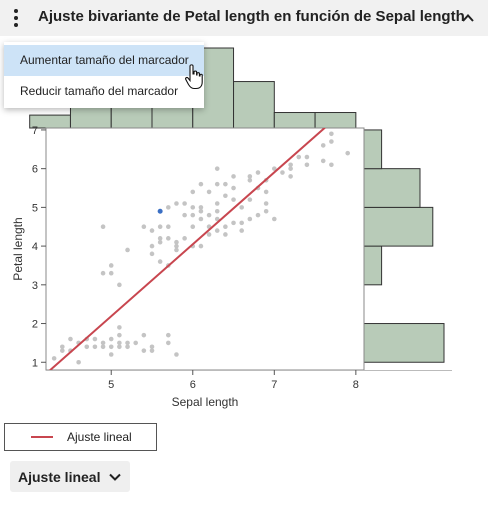 The width and height of the screenshot is (488, 508). What do you see at coordinates (99, 91) in the screenshot?
I see `menu-item-decrease-marker: Reducir tamaño del marcador` at bounding box center [99, 91].